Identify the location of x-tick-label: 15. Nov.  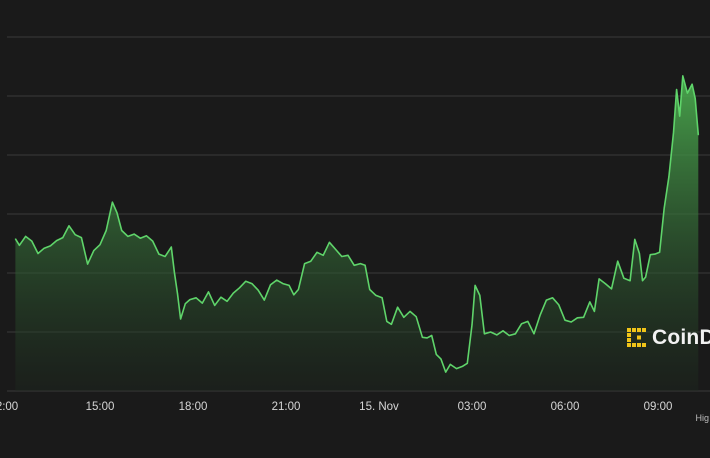
(379, 407).